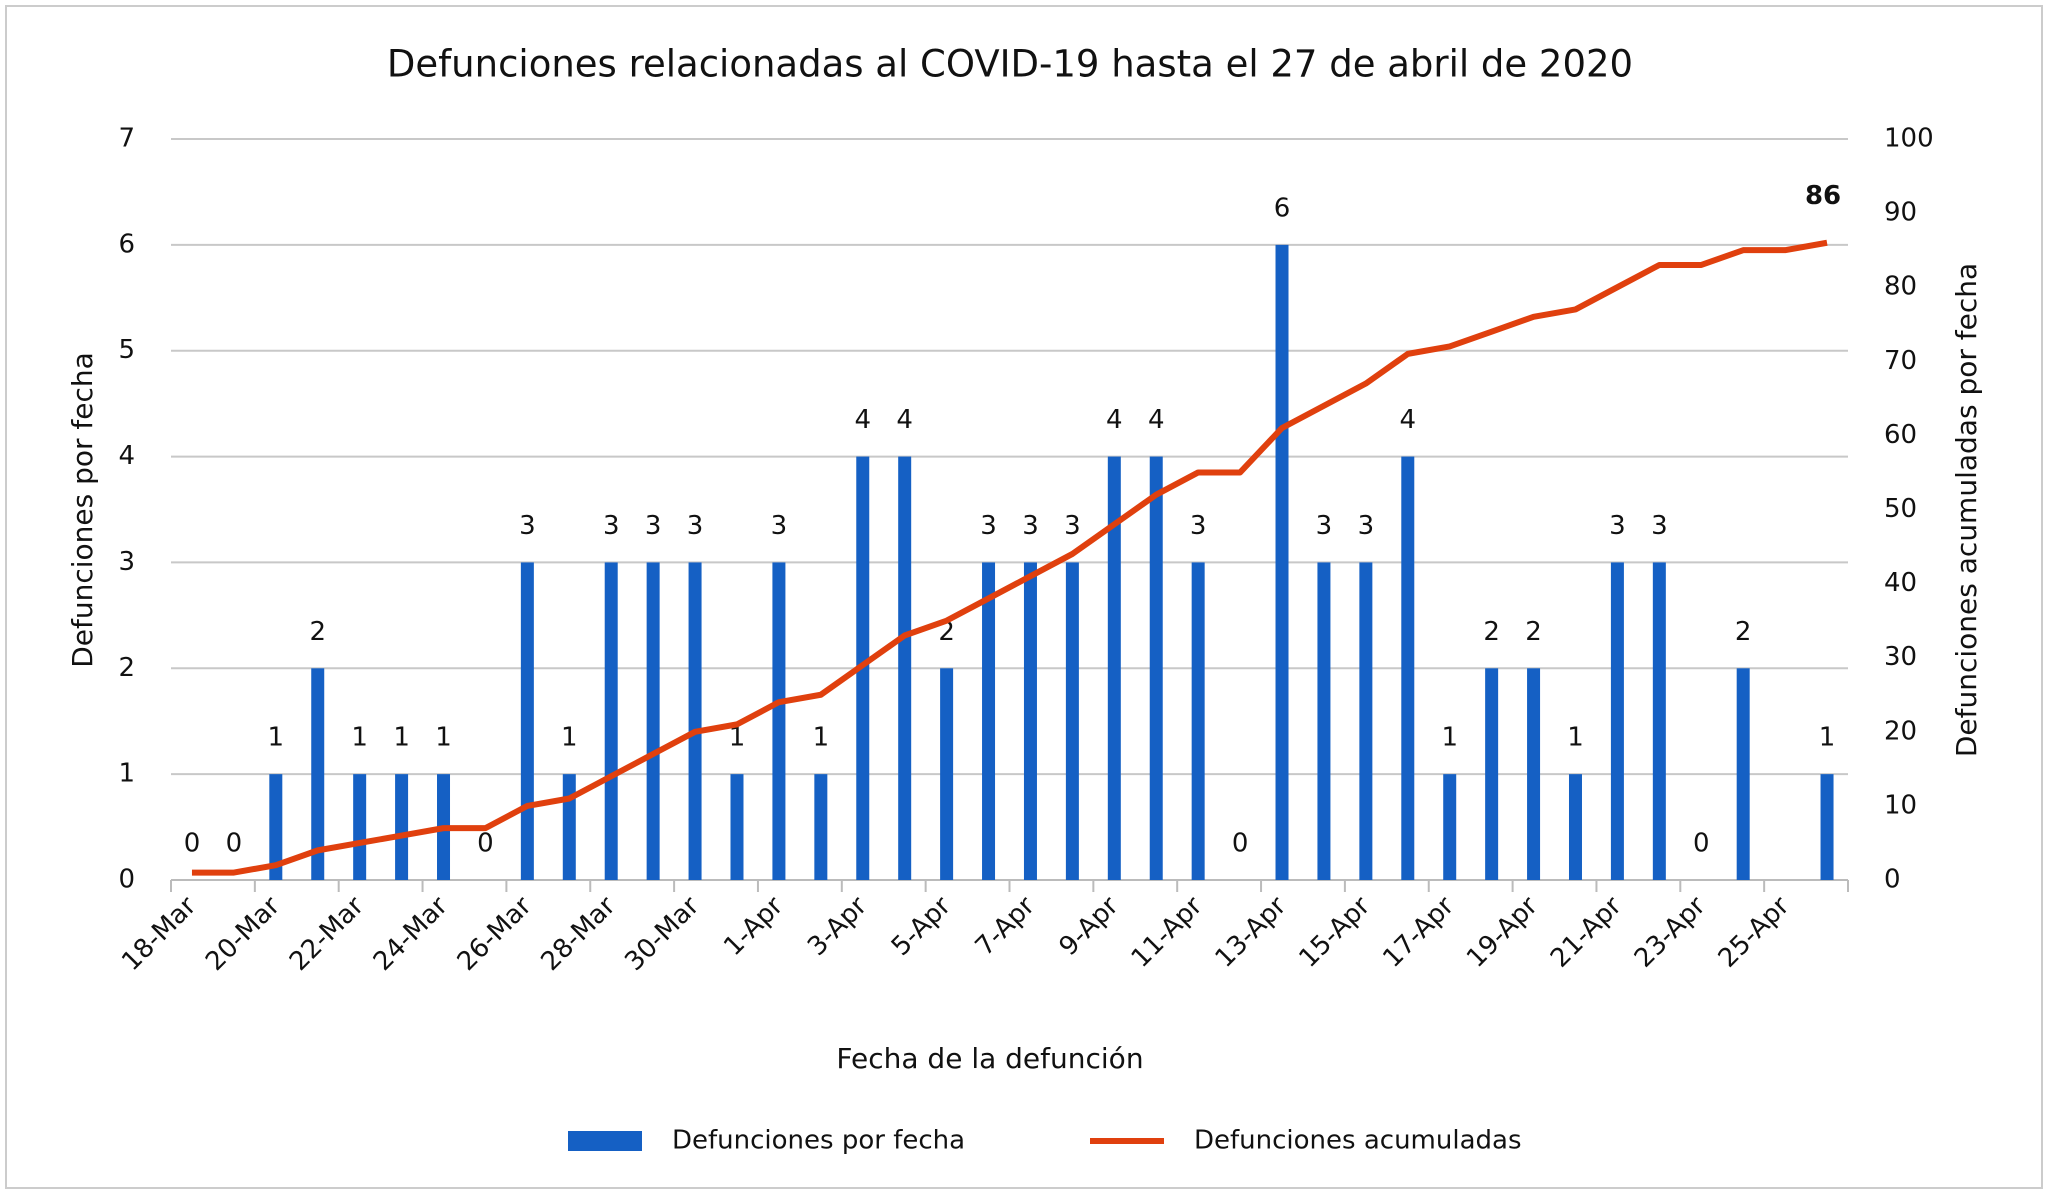 This screenshot has width=2048, height=1194. I want to click on y-tick-label: 1, so click(126, 774).